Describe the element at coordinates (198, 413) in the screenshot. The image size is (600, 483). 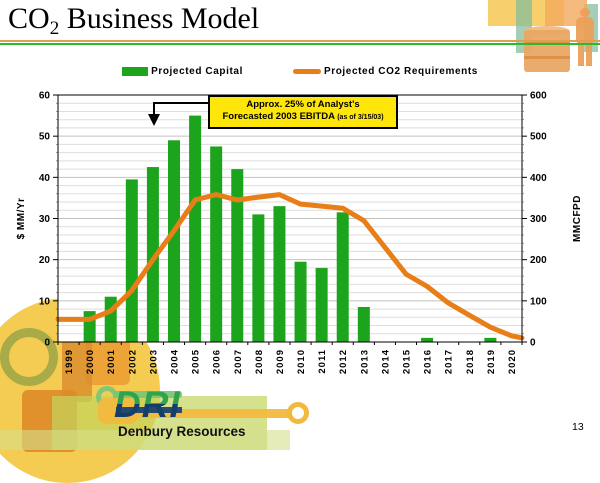
I see `logo-swoosh` at that location.